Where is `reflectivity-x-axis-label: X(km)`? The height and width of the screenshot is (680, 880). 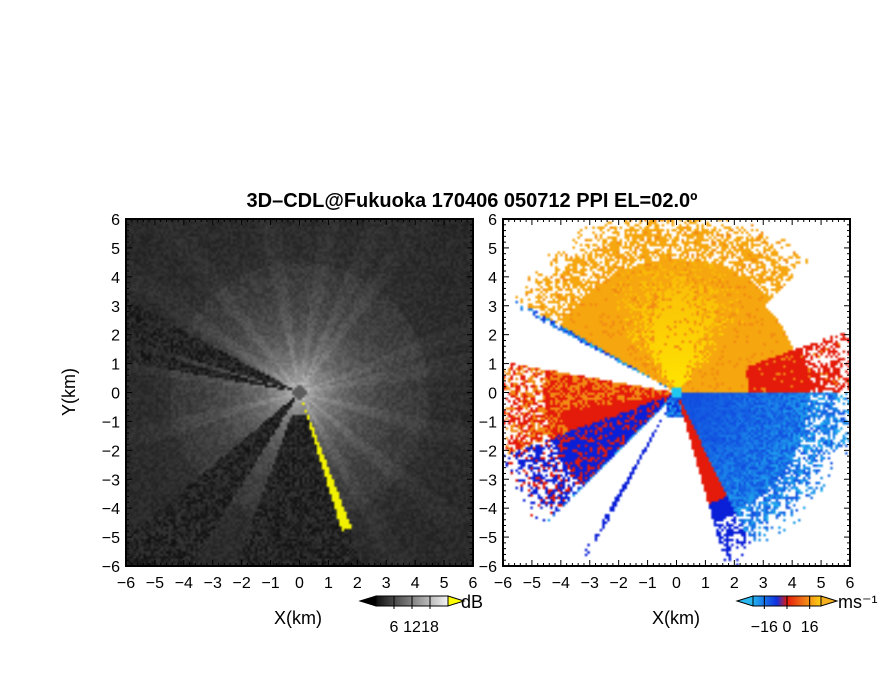
reflectivity-x-axis-label: X(km) is located at coordinates (298, 618).